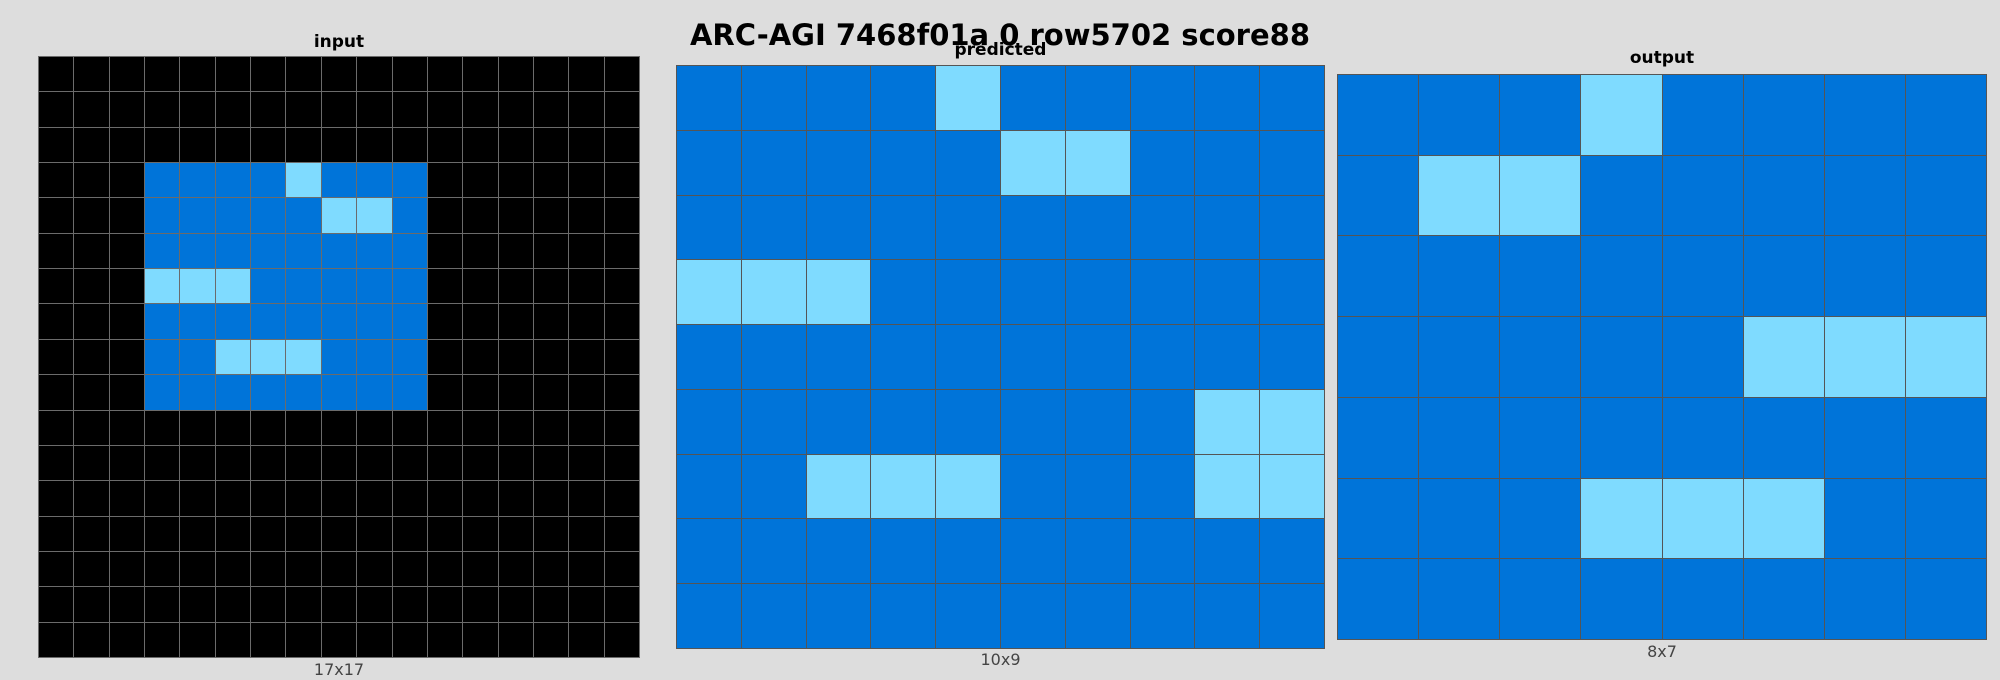 The width and height of the screenshot is (2000, 680). I want to click on output-dims: 8x7, so click(1662, 651).